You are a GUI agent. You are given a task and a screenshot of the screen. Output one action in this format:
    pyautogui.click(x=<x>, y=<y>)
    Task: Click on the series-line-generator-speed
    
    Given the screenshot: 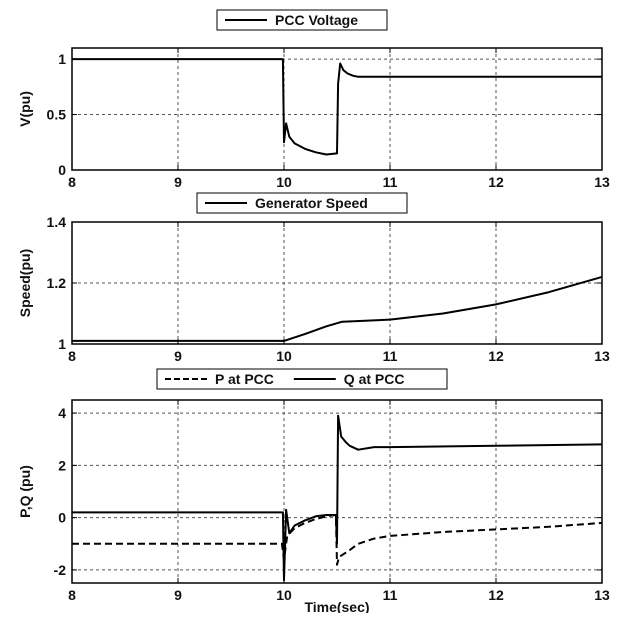 What is the action you would take?
    pyautogui.click(x=337, y=308)
    